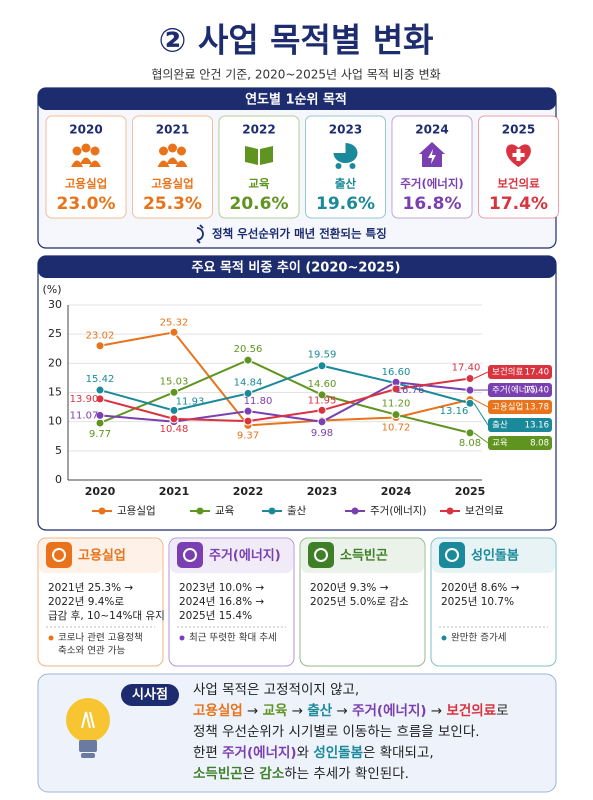  I want to click on insight-segment: 정책 우선순위가 시기별로 이동하는 흐름을 보인다., so click(336, 732).